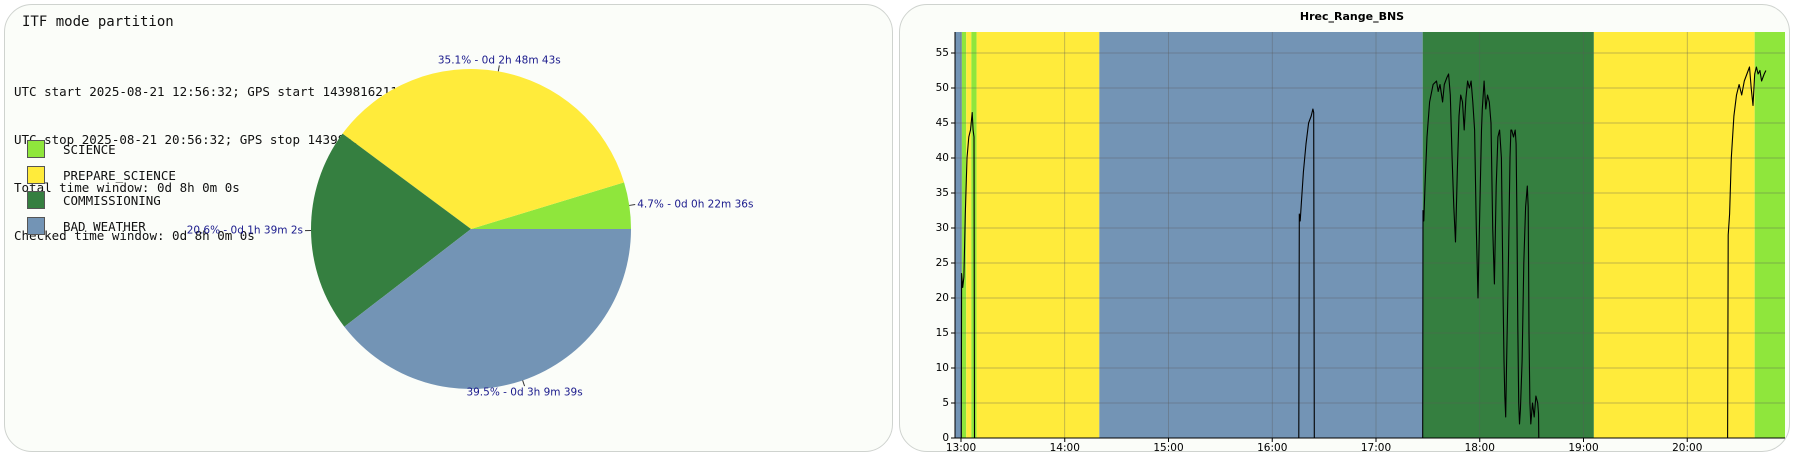 The height and width of the screenshot is (455, 1794). Describe the element at coordinates (942, 298) in the screenshot. I see `y-tick-label: 20` at that location.